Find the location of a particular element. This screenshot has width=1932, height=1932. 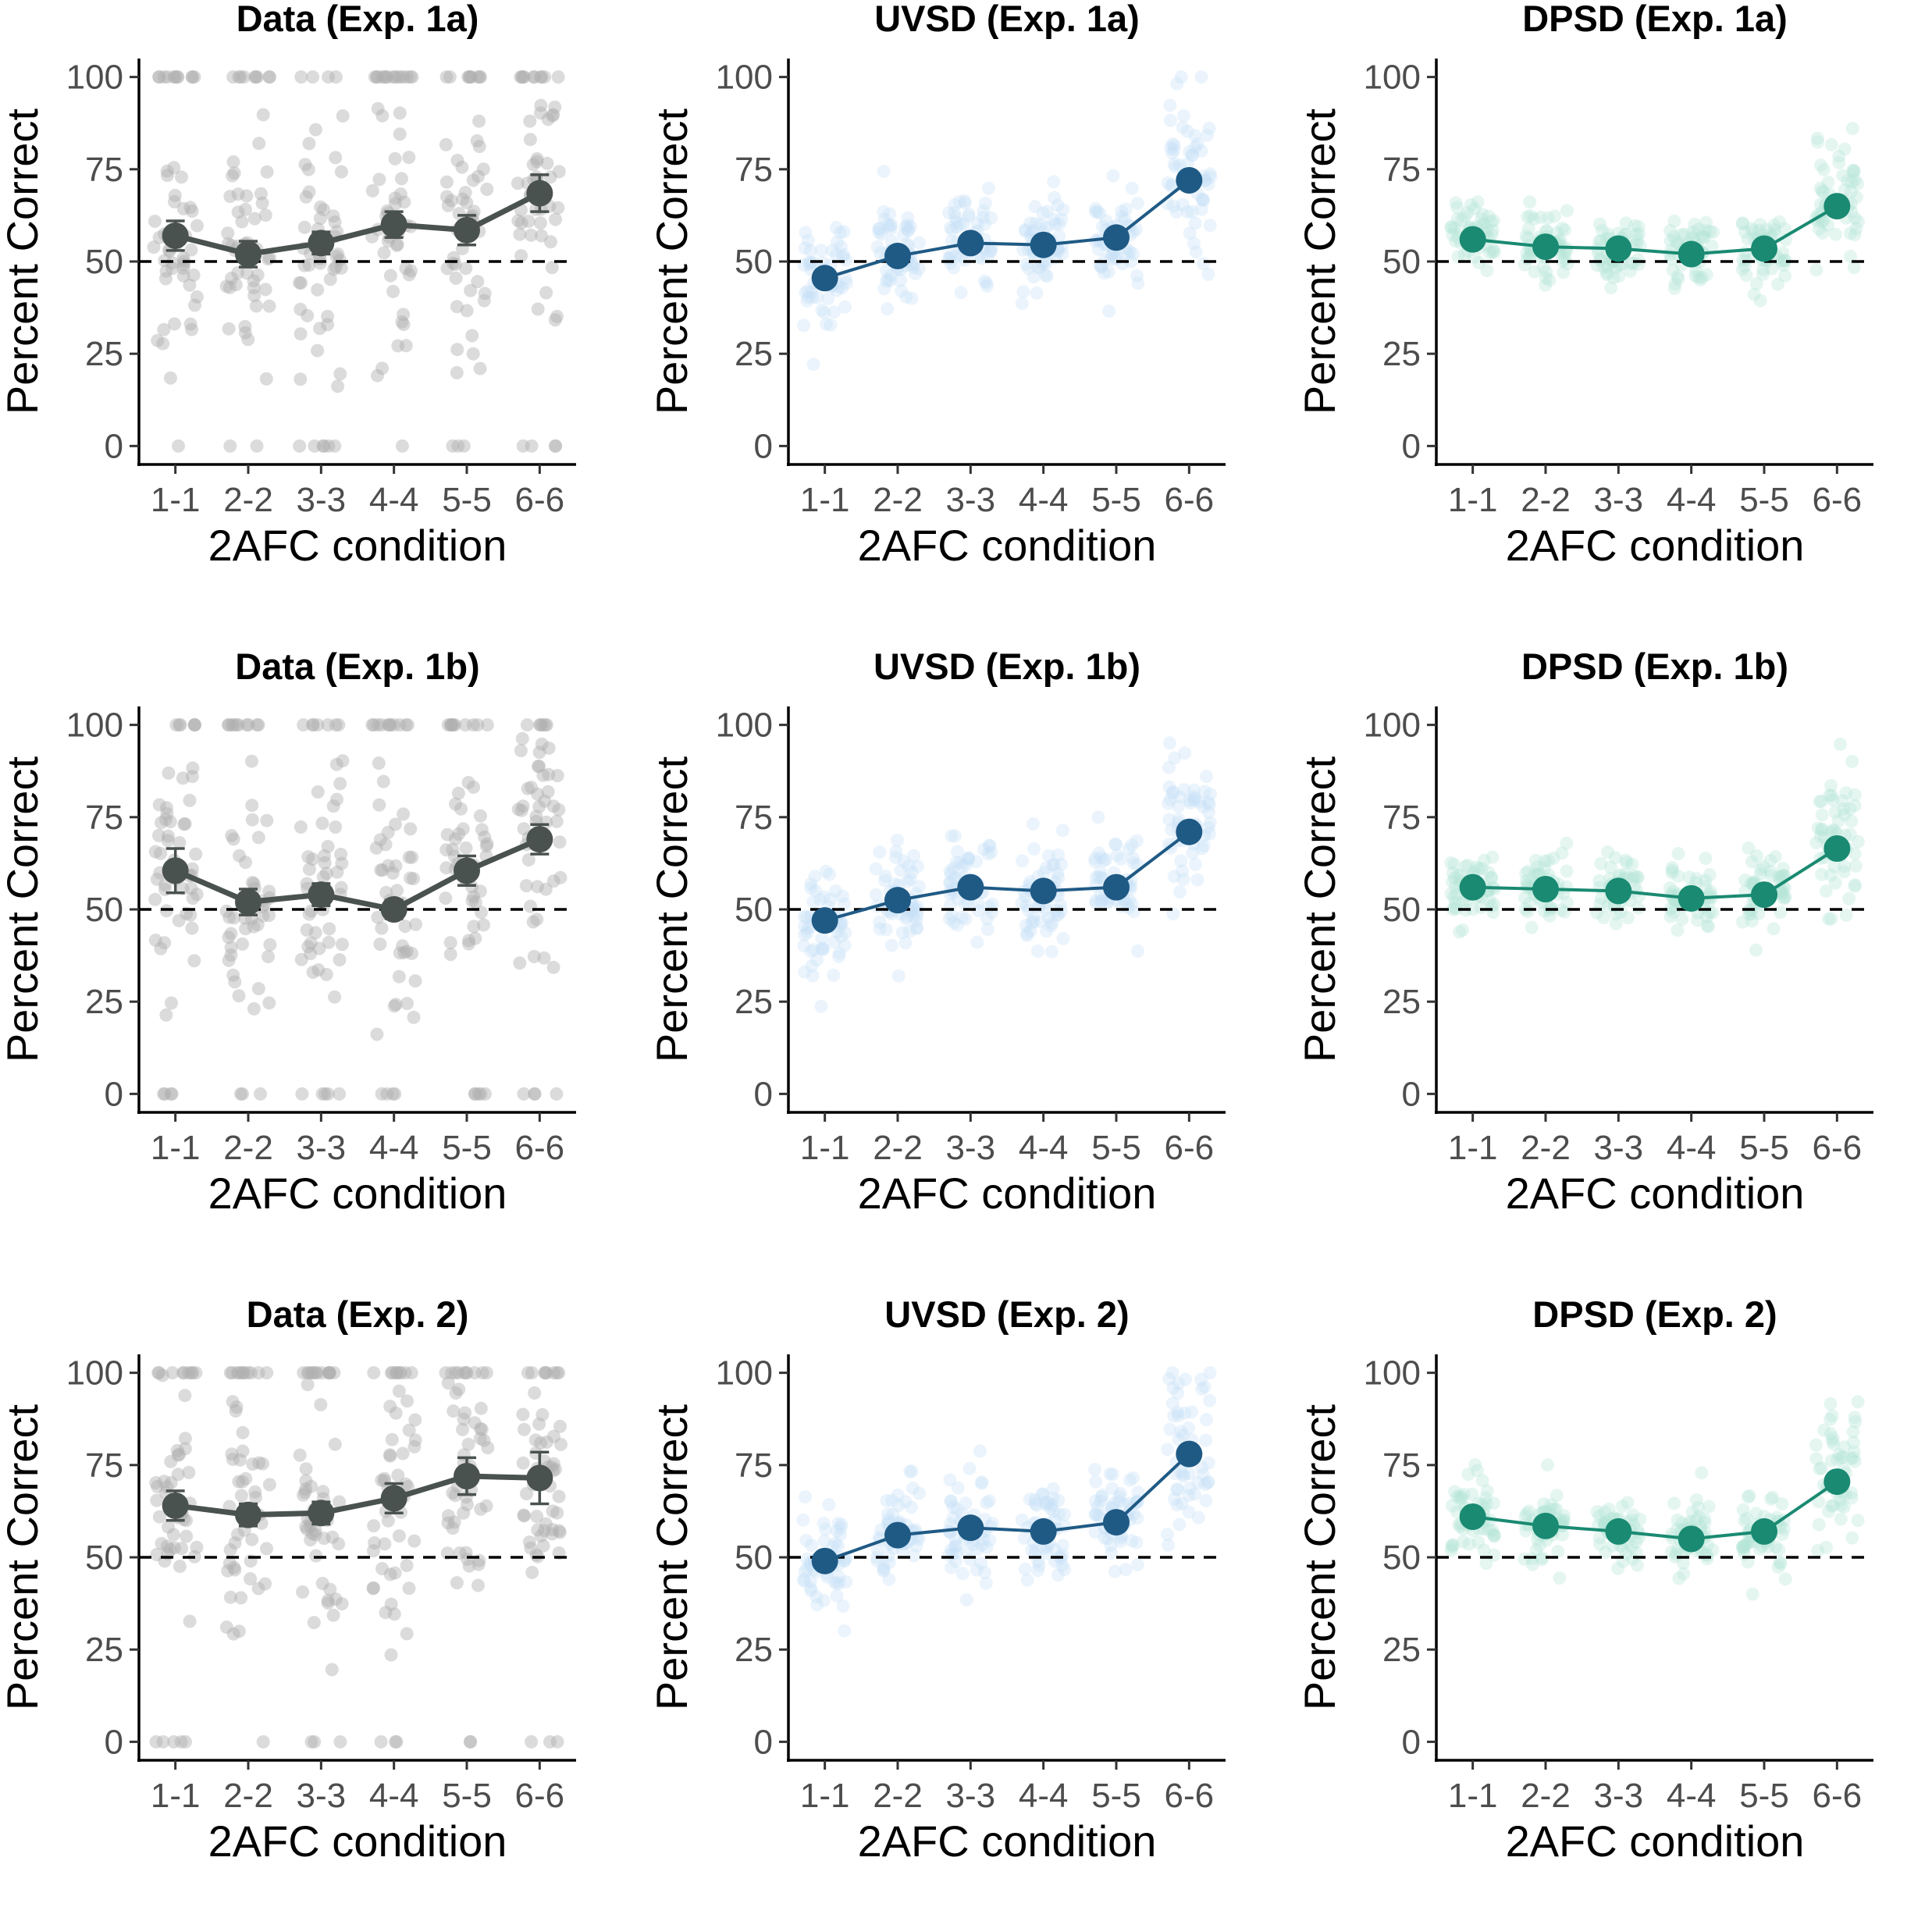

individual-points is located at coordinates (358, 1557).